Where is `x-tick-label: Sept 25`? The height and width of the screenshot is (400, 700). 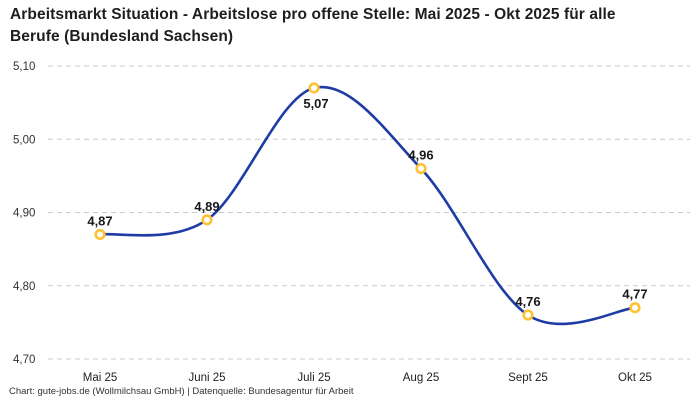 x-tick-label: Sept 25 is located at coordinates (528, 378).